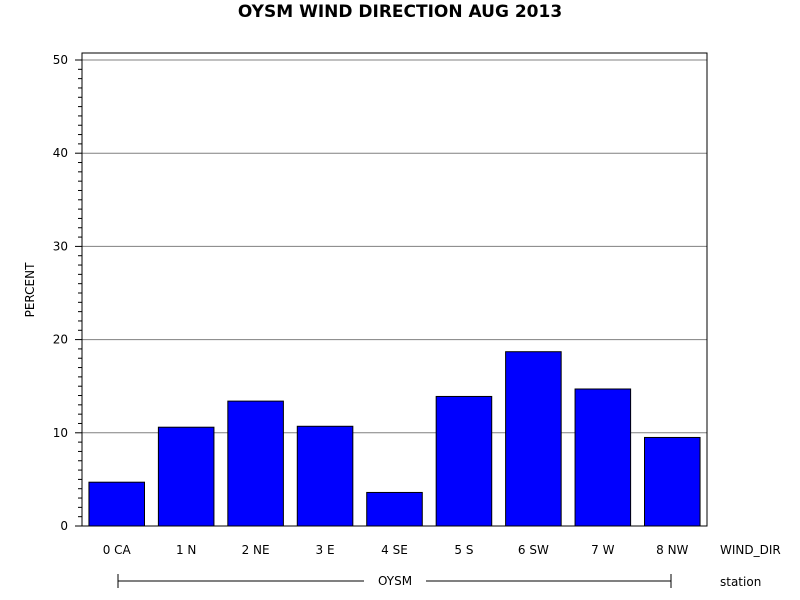 Image resolution: width=800 pixels, height=600 pixels. Describe the element at coordinates (60, 340) in the screenshot. I see `y-tick-label: 20` at that location.